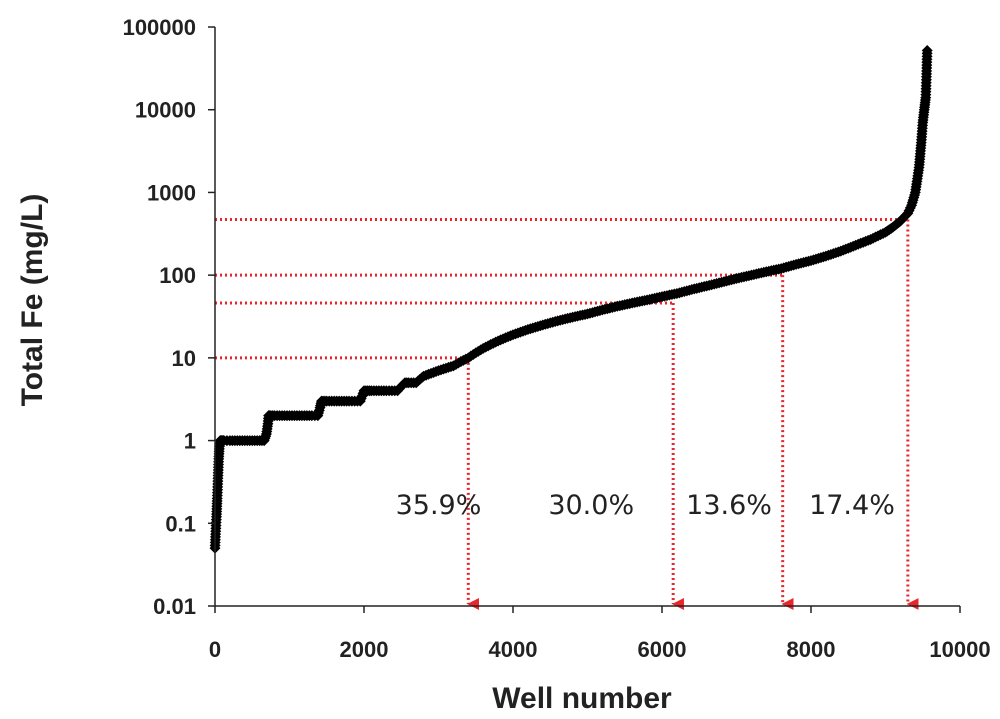 This screenshot has width=1000, height=719. What do you see at coordinates (729, 505) in the screenshot?
I see `percentage-annotation: 13.6%` at bounding box center [729, 505].